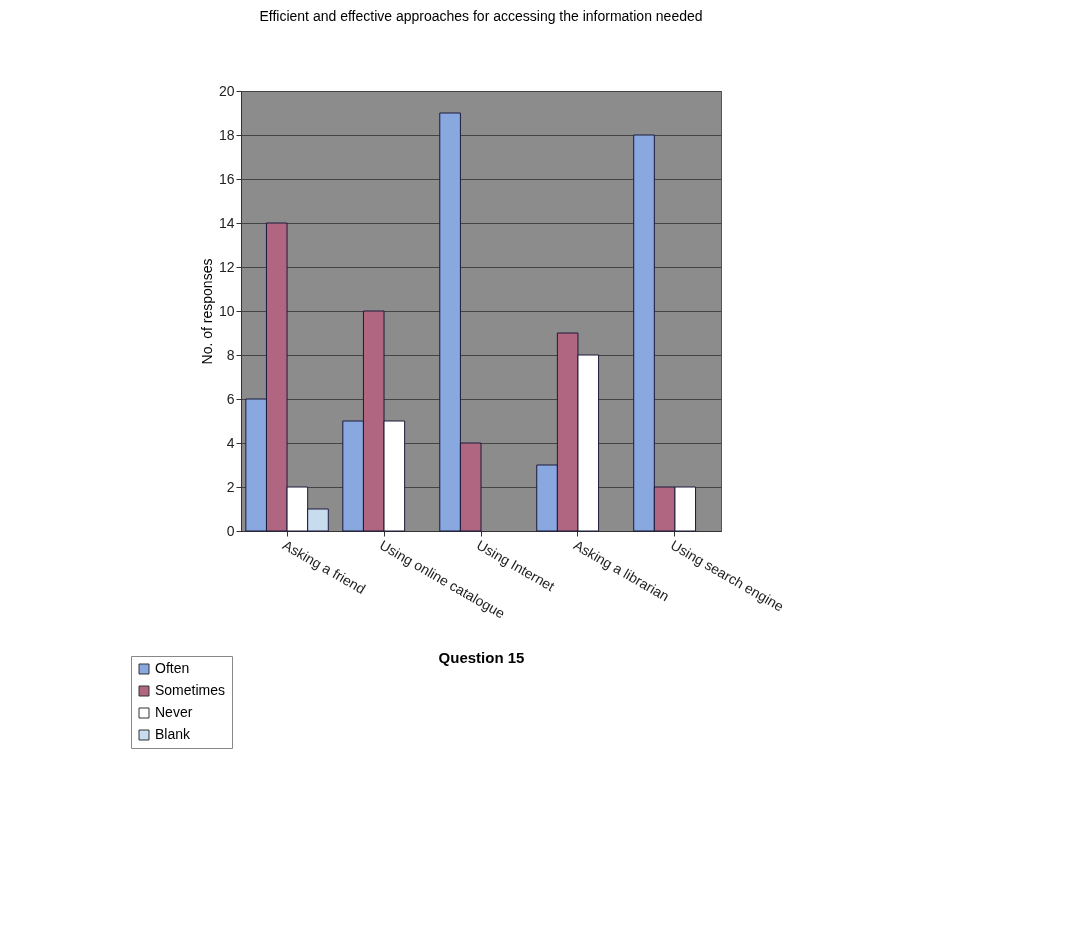 This screenshot has height=933, width=1091. I want to click on y-tick-label: 0, so click(230, 530).